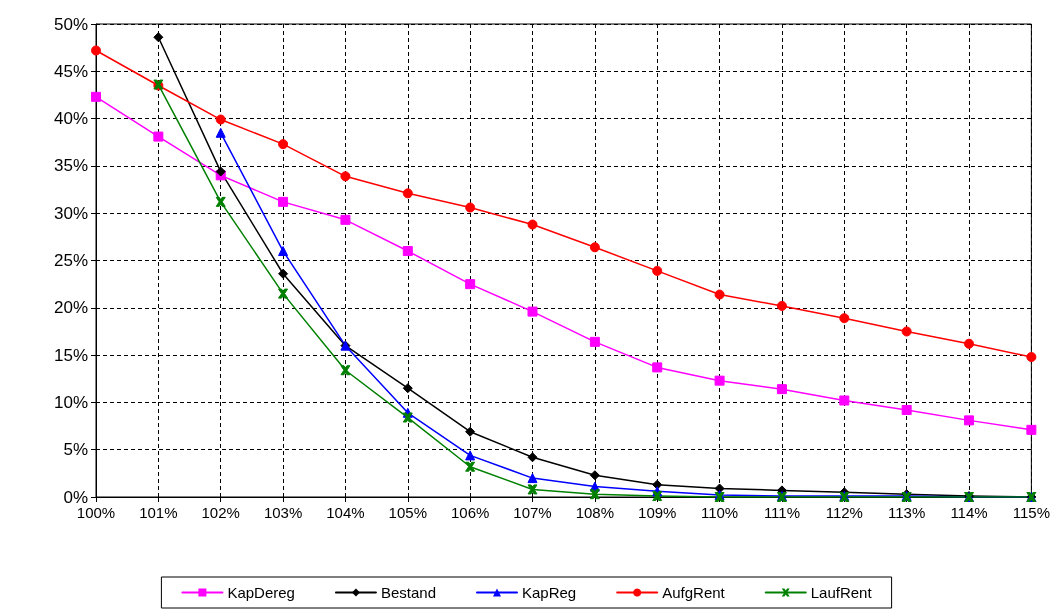  Describe the element at coordinates (70, 24) in the screenshot. I see `y-tick-label: 50%` at that location.